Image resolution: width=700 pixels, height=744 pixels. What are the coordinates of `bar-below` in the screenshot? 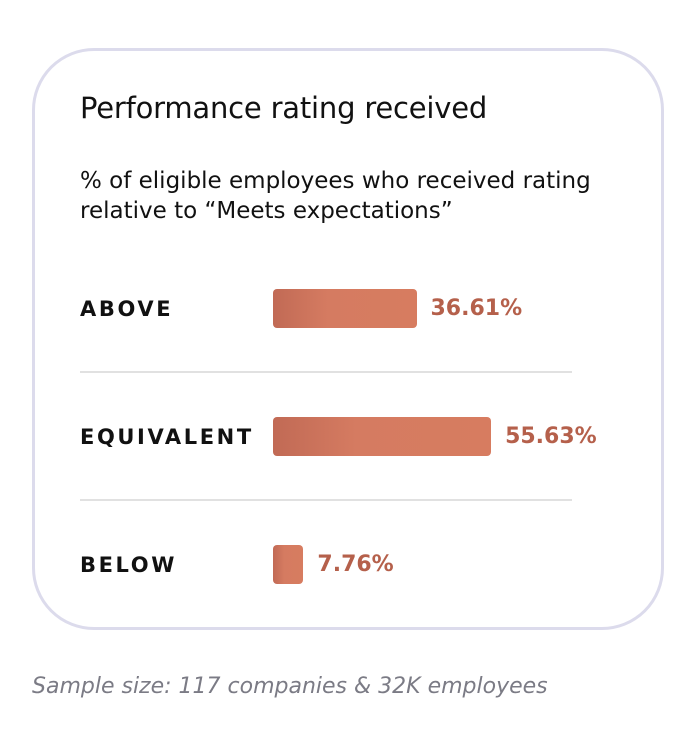 It's located at (288, 564).